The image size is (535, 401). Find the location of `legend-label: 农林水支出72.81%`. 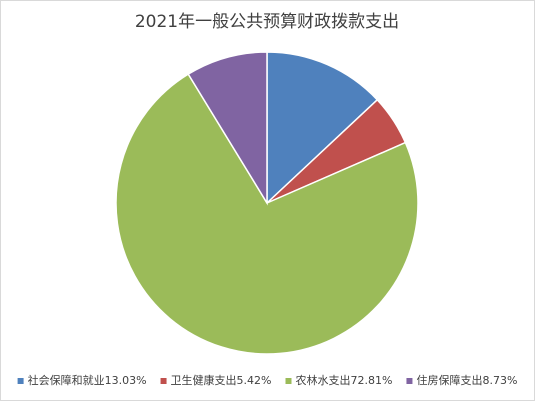

legend-label: 农林水支出72.81% is located at coordinates (344, 380).